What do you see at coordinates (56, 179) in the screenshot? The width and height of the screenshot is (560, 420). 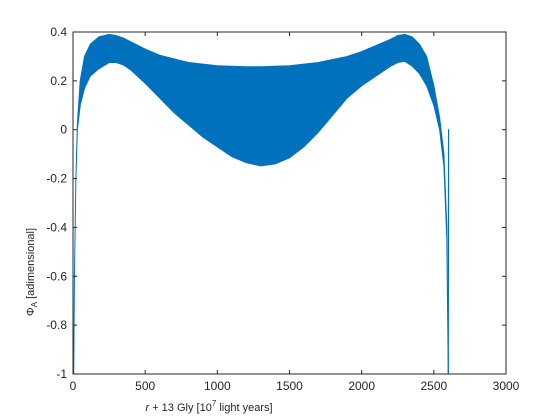 I see `y-tick-label: -0.2` at bounding box center [56, 179].